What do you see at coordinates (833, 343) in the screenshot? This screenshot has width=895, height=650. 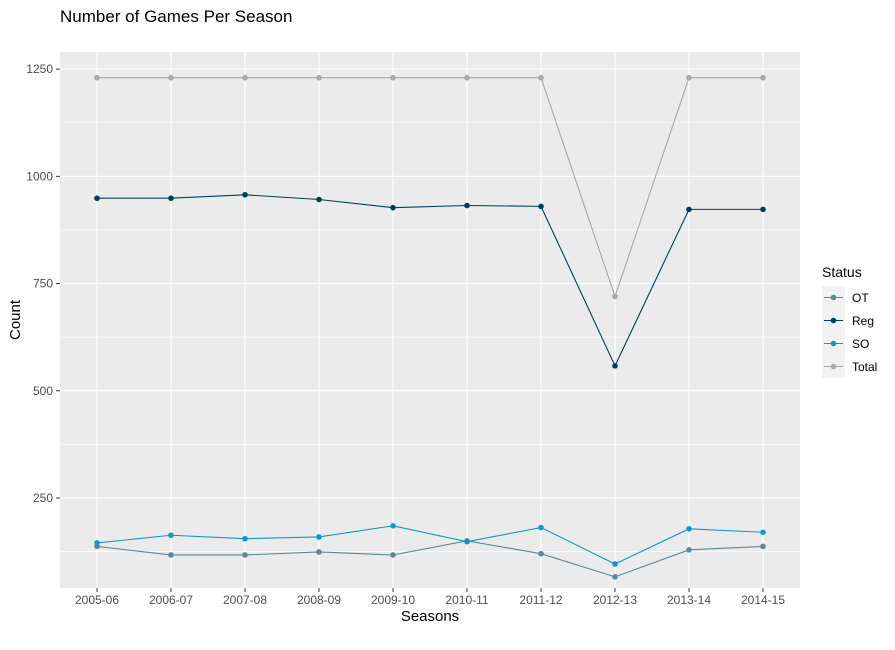 I see `legend-swatch-point-so` at bounding box center [833, 343].